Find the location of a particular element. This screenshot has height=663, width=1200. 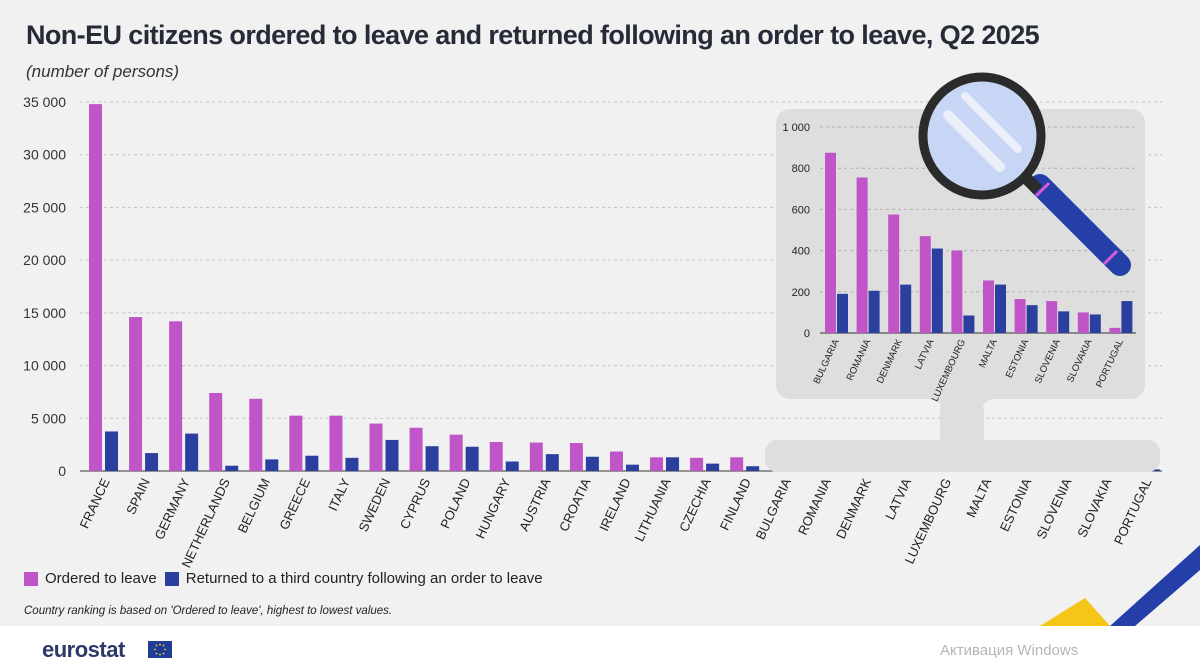

eu-flag-icon is located at coordinates (160, 649).